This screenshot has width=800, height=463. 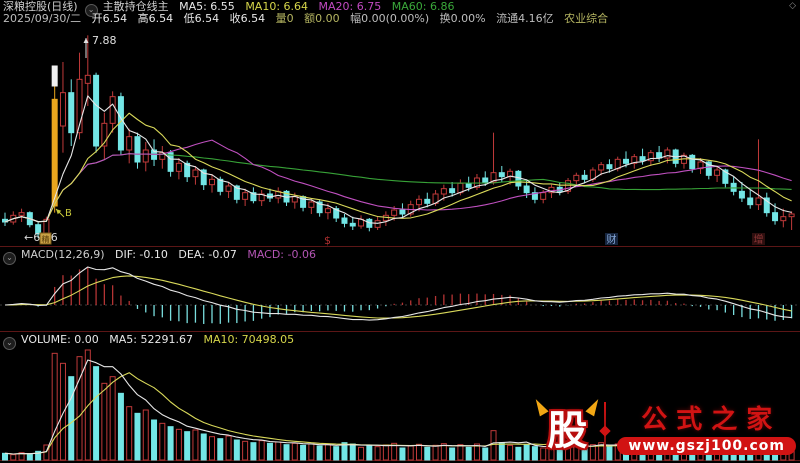 What do you see at coordinates (60, 339) in the screenshot?
I see `volume-title: VOLUME: 0.00` at bounding box center [60, 339].